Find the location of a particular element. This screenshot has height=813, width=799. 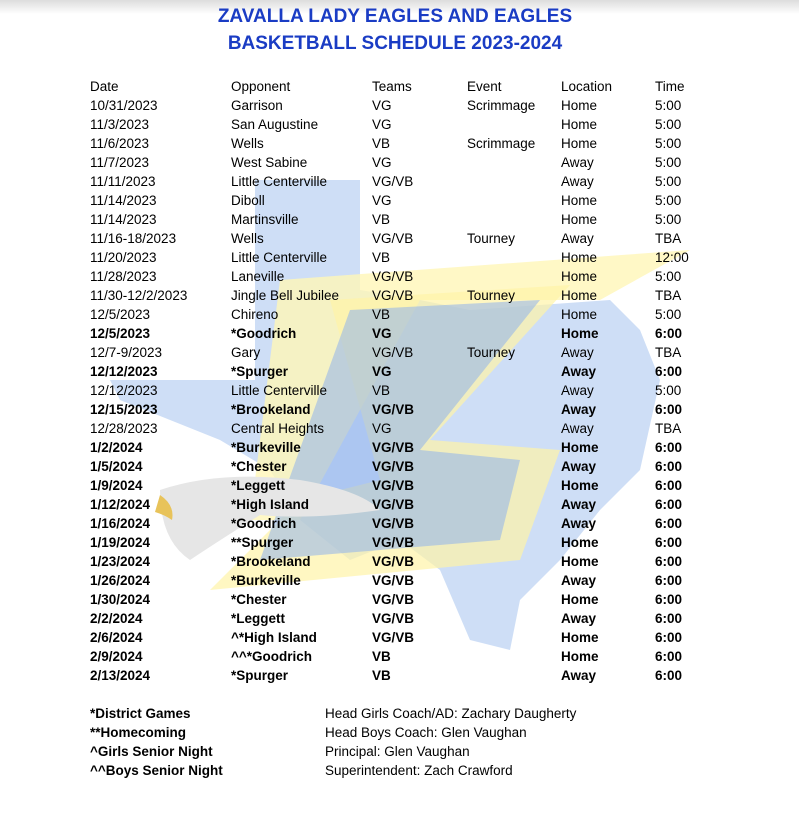

table-cell: ^*High Island is located at coordinates (274, 637).